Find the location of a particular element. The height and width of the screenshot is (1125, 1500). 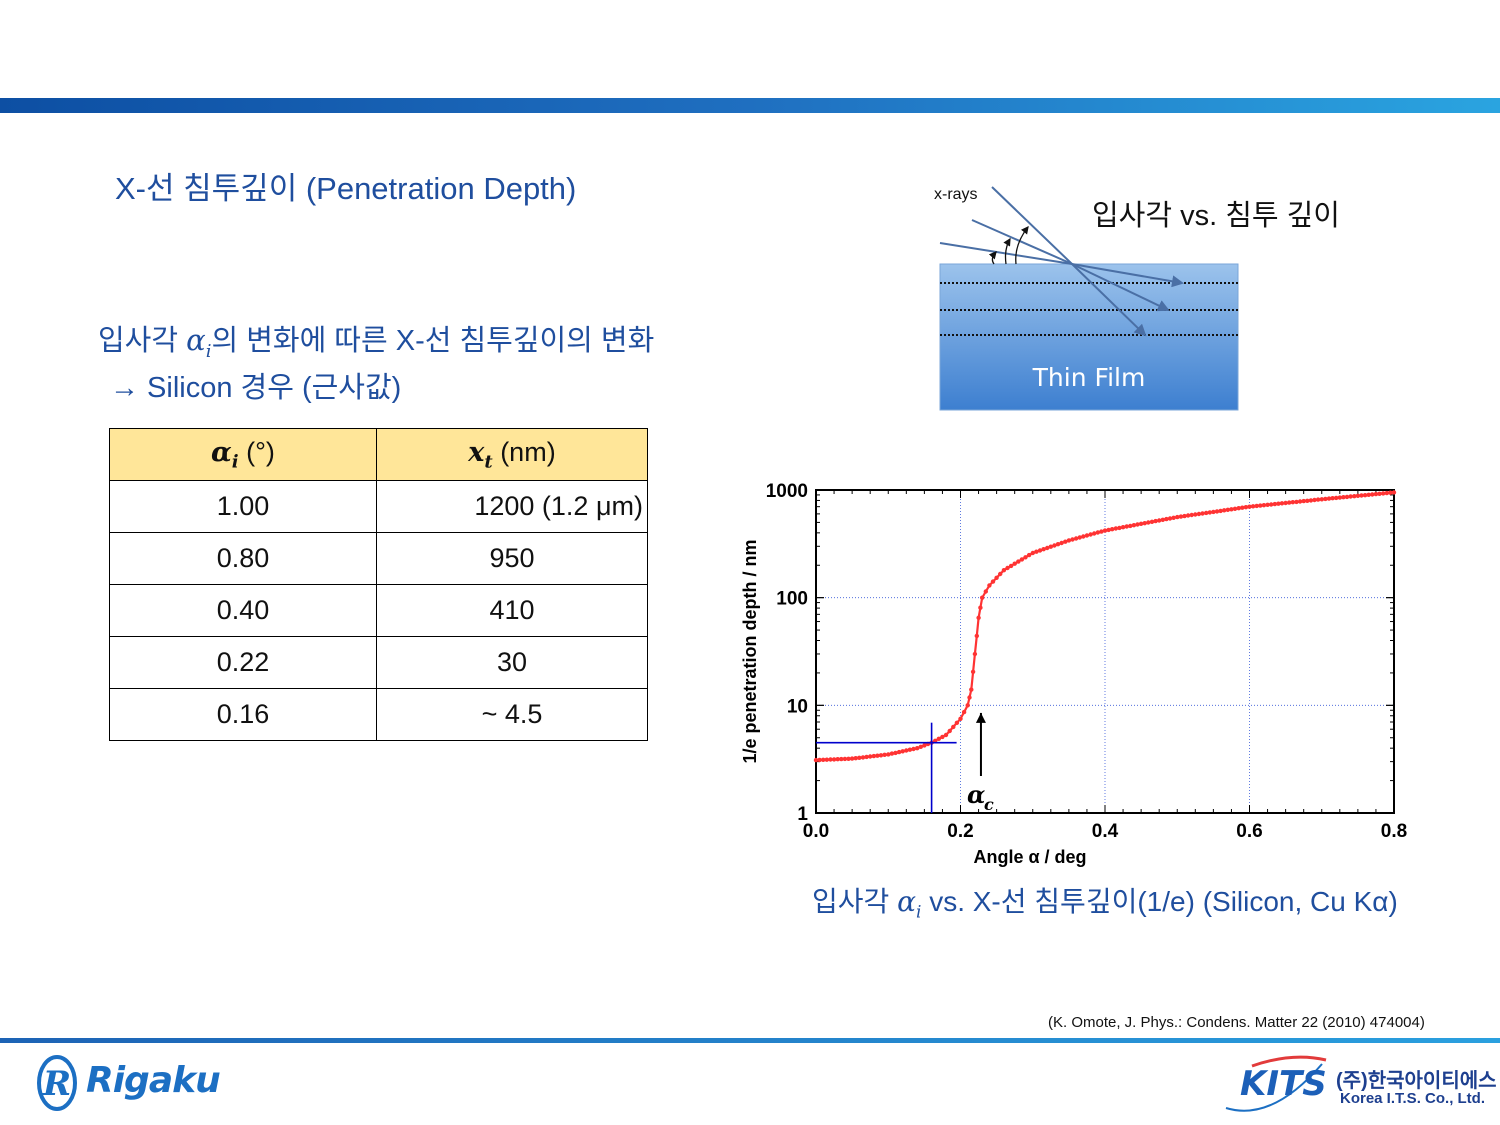

diagram-title: 입사각 vs. 침투 깊이 is located at coordinates (1216, 216).